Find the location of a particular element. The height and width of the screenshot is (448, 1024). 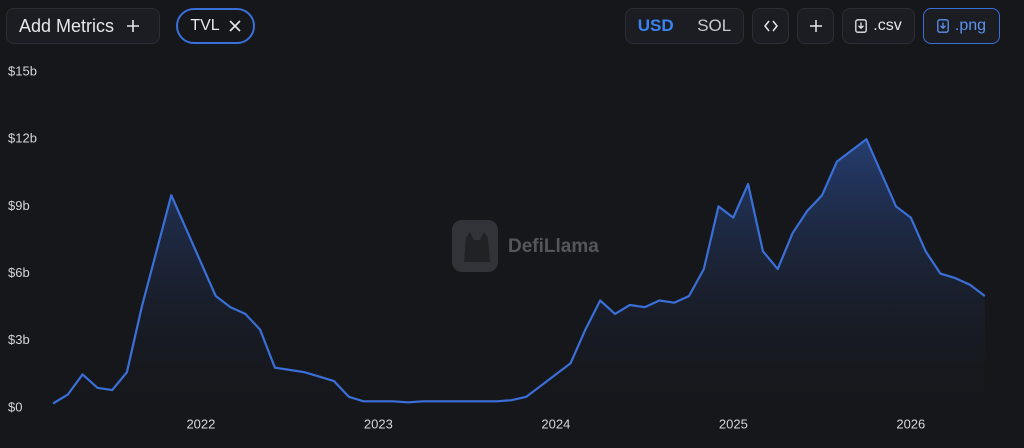

close-icon is located at coordinates (235, 26).